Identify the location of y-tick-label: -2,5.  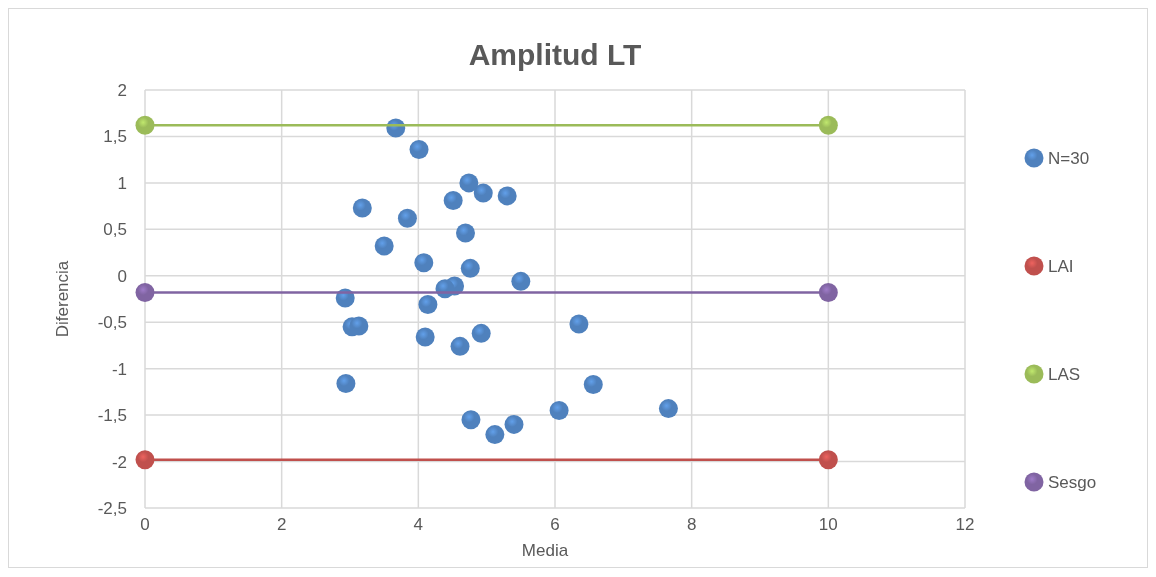
(112, 508).